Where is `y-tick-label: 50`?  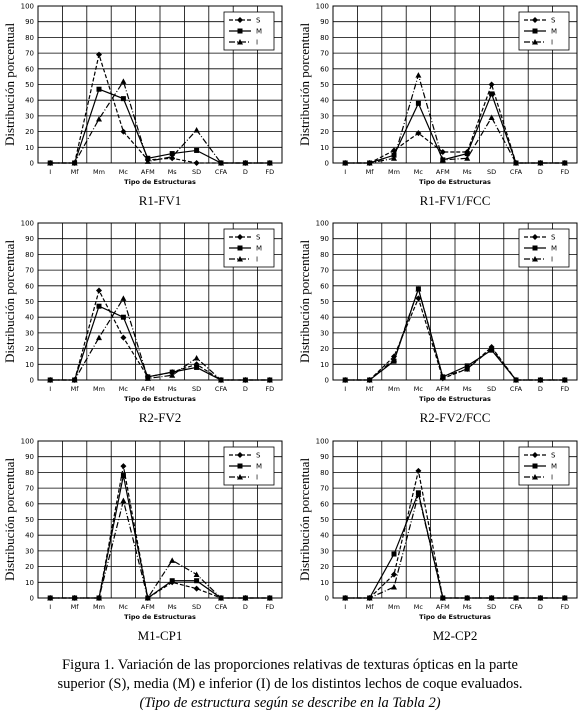 y-tick-label: 50 is located at coordinates (29, 520).